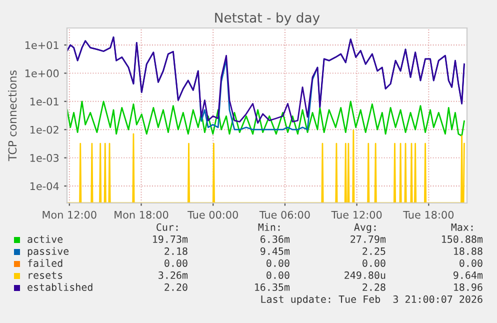 This screenshot has width=497, height=323. Describe the element at coordinates (284, 214) in the screenshot. I see `x-tick-label: Tue 06:00` at that location.